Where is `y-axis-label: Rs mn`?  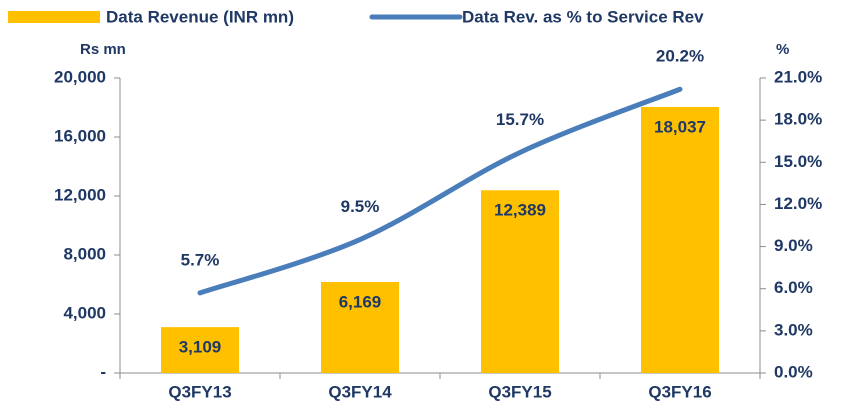 y-axis-label: Rs mn is located at coordinates (103, 49).